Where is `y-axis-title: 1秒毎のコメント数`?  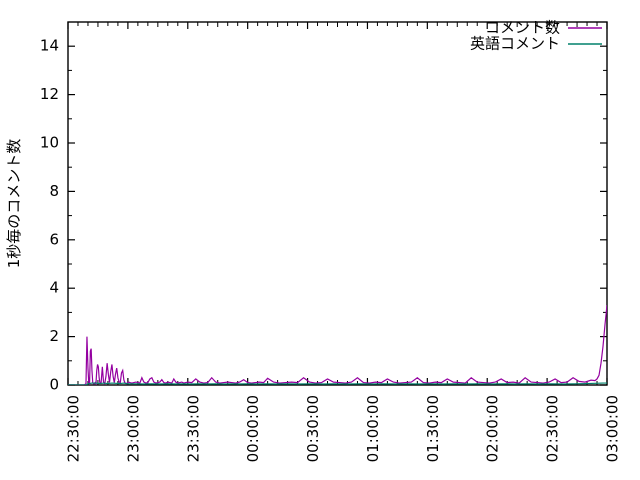 y-axis-title: 1秒毎のコメント数 is located at coordinates (14, 204).